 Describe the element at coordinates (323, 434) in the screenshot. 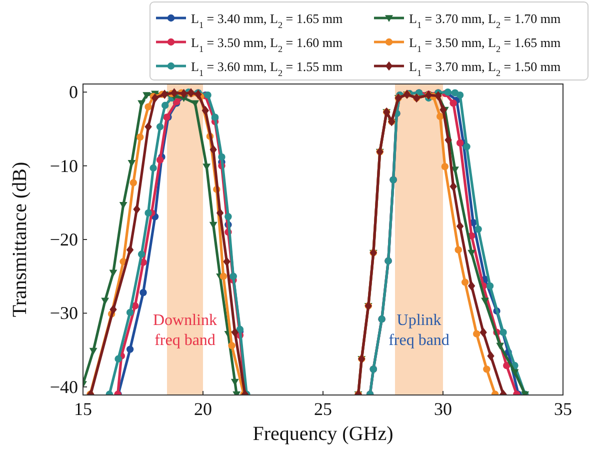

I see `x-axis-title: Frequency (GHz)` at that location.